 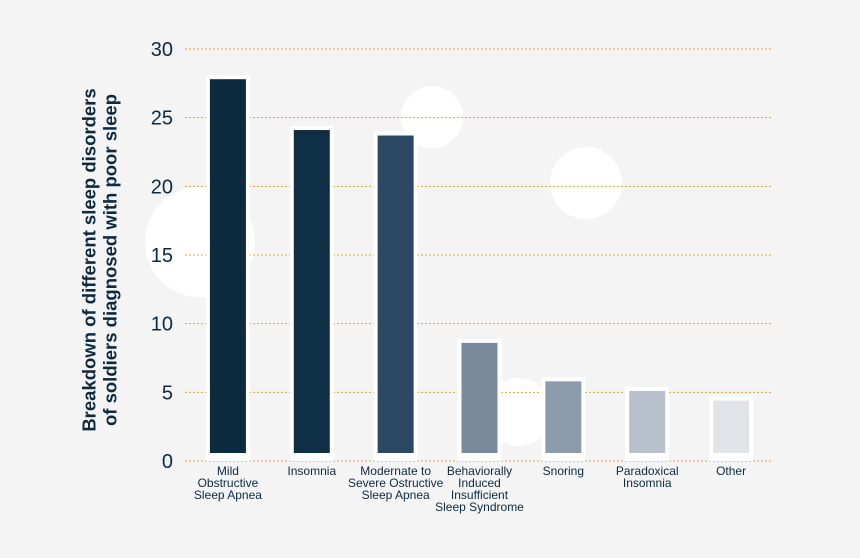 I want to click on x-tick-label-line: Insufficient, so click(x=480, y=495).